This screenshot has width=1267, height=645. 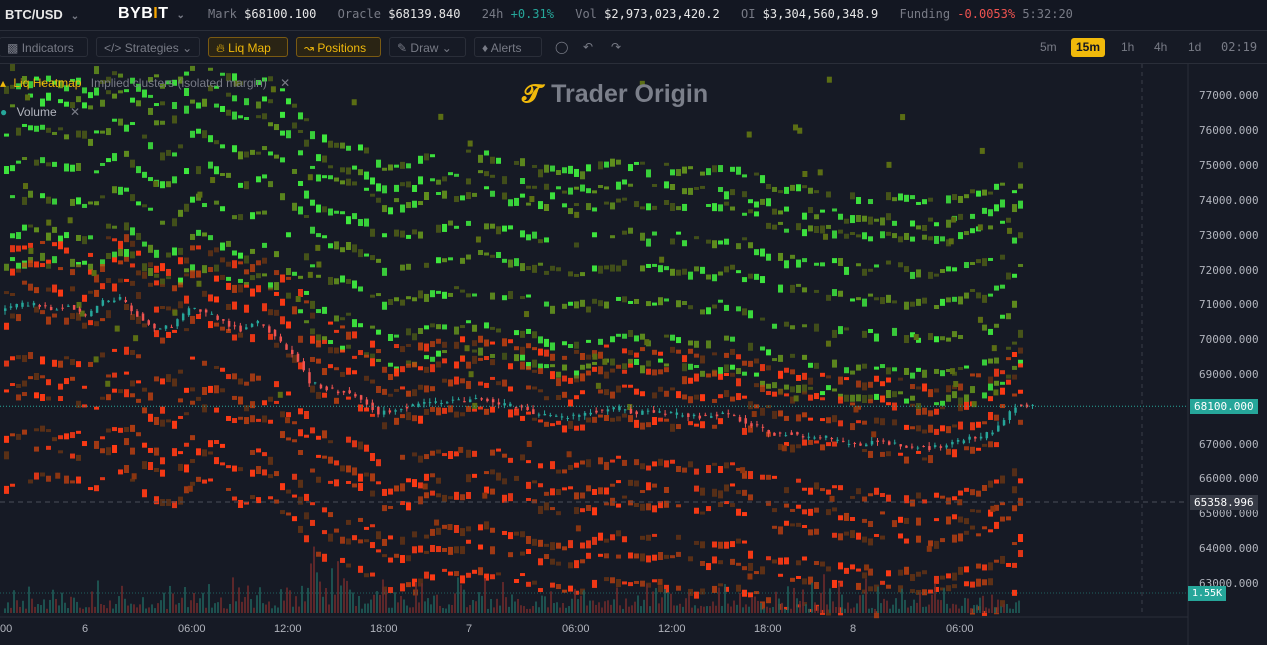 I want to click on redo-icon: ↷, so click(x=616, y=47).